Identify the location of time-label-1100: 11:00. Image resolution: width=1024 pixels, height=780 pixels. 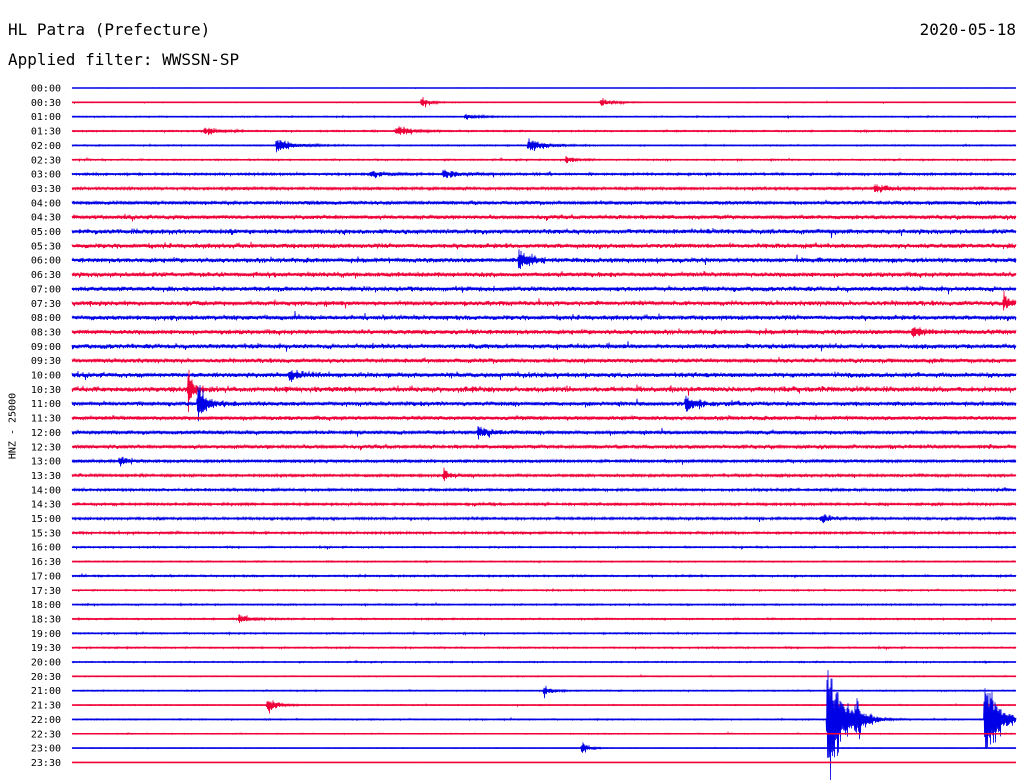
(46, 404).